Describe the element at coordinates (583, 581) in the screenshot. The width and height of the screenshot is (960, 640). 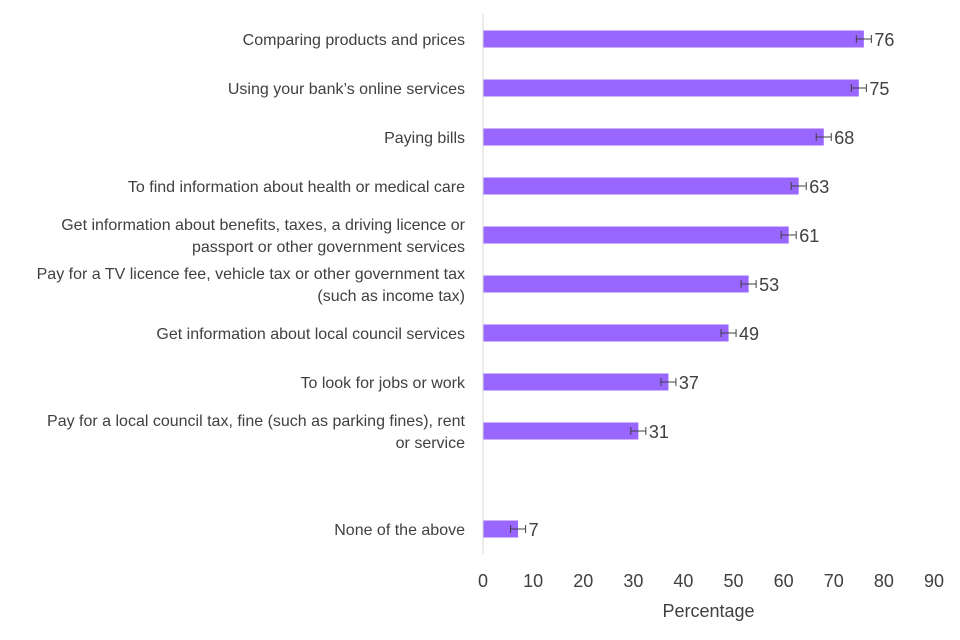
I see `x-tick-label: 20` at that location.